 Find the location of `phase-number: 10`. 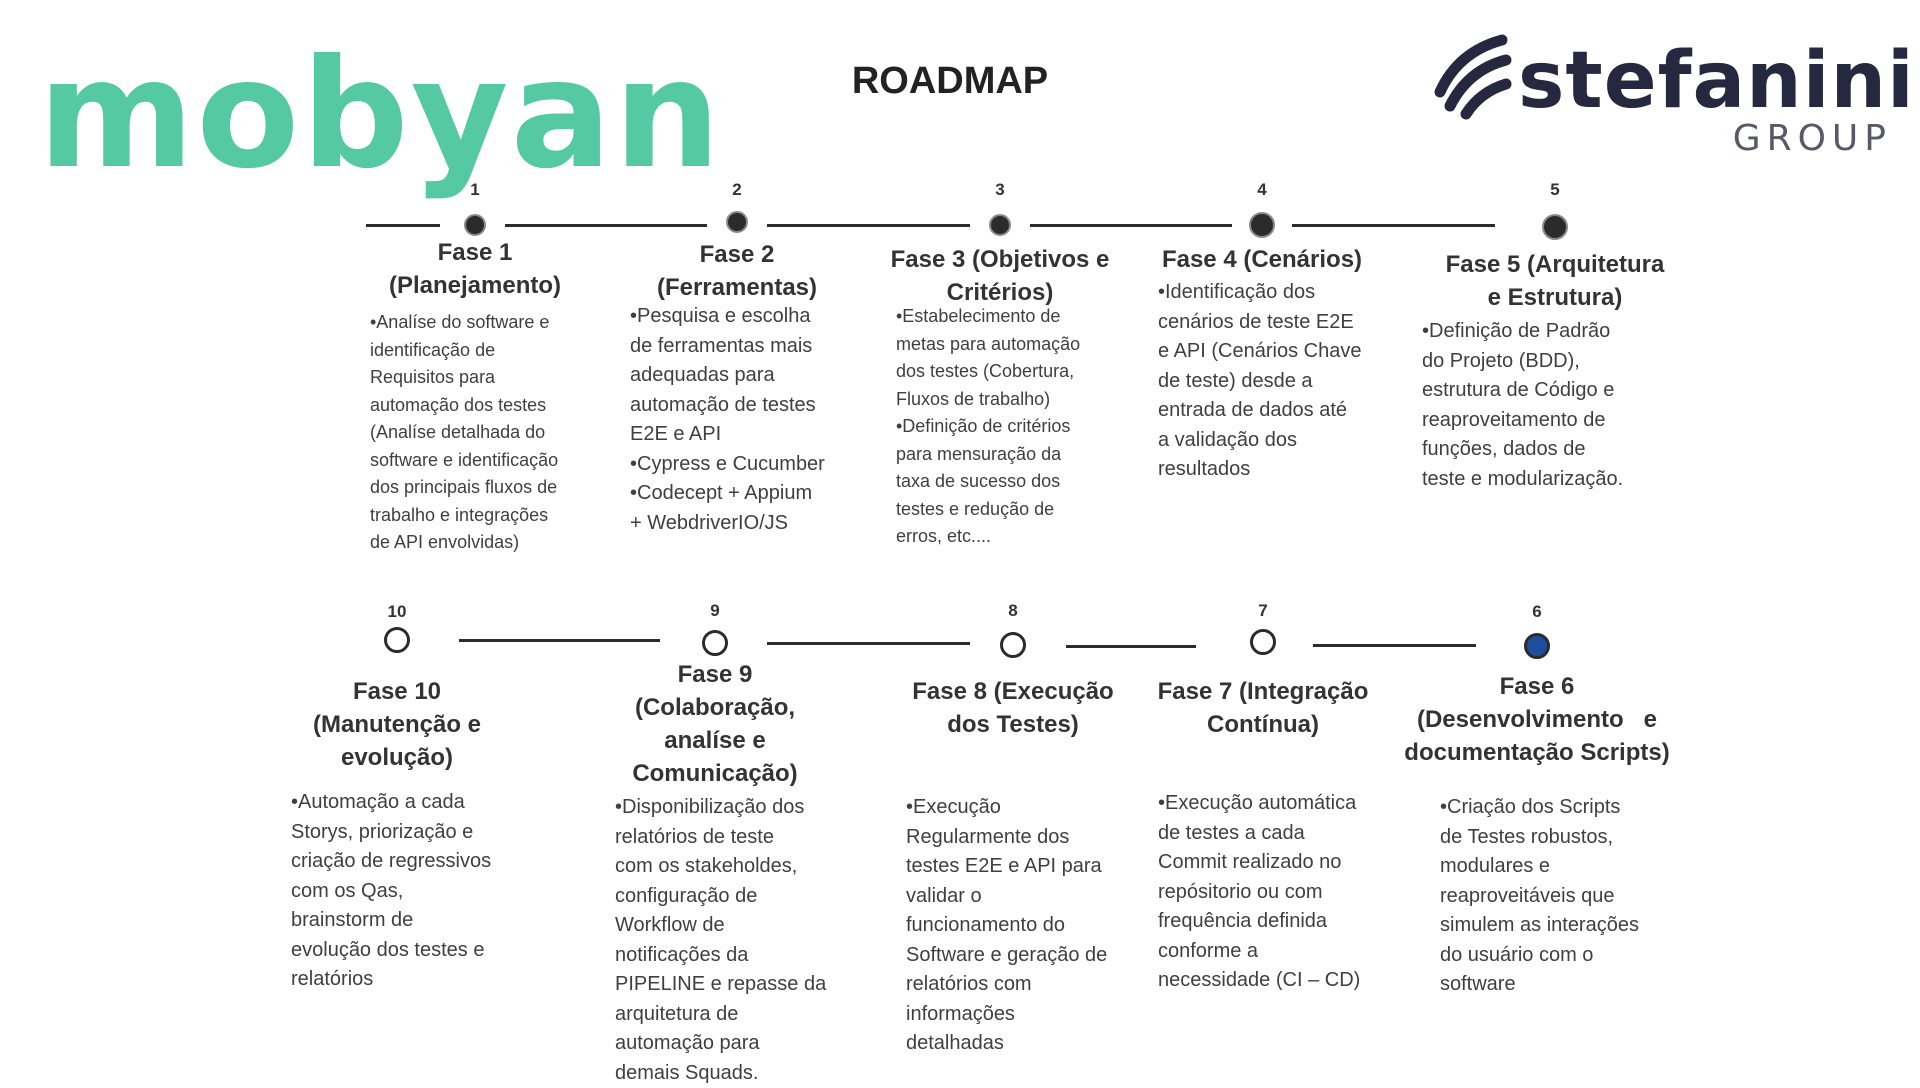

phase-number: 10 is located at coordinates (397, 611).